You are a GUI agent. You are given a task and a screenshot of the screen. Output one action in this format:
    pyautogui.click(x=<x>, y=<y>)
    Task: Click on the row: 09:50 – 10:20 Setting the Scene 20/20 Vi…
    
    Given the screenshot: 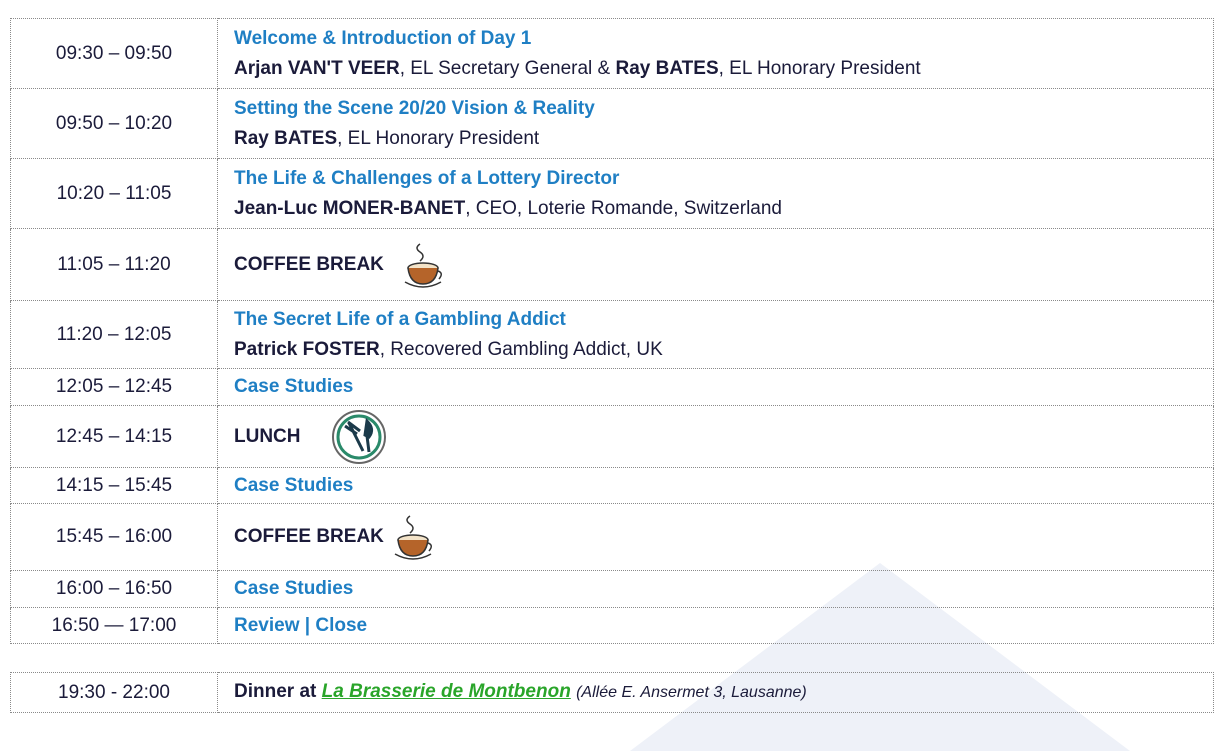 What is the action you would take?
    pyautogui.click(x=612, y=123)
    